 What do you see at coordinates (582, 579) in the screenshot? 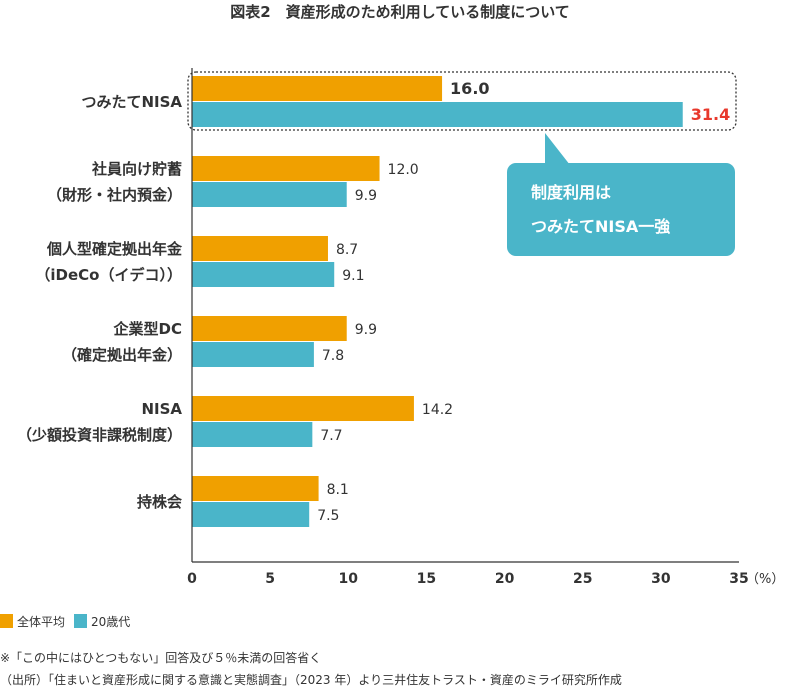
I see `x-tick-label: 25` at bounding box center [582, 579].